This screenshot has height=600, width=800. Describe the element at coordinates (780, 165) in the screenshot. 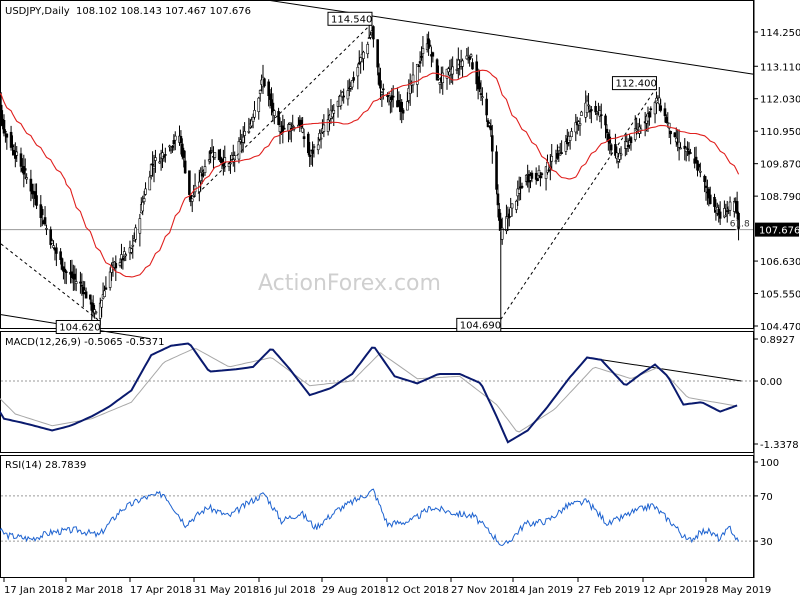

I see `price-tick-label: 109.870` at that location.